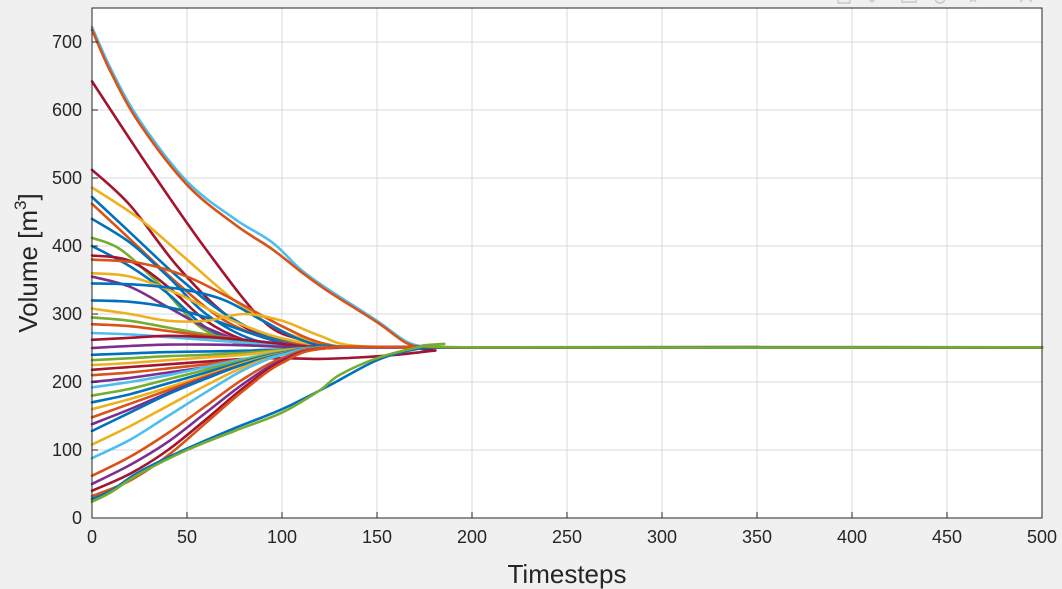 Image resolution: width=1062 pixels, height=589 pixels. Describe the element at coordinates (377, 537) in the screenshot. I see `x-tick-label: 150` at that location.